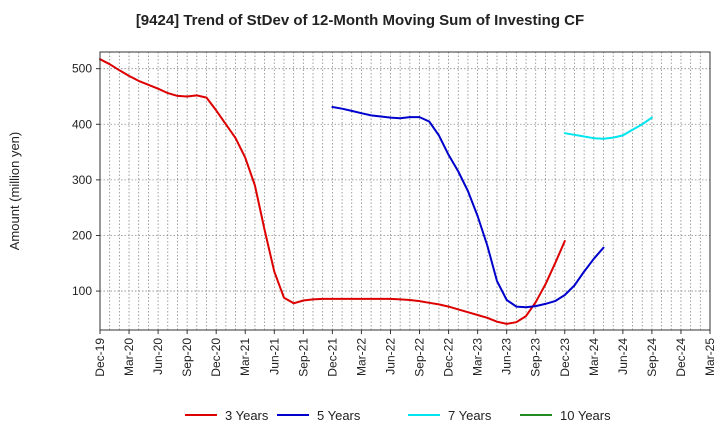  I want to click on x-tick-label: Sep-20, so click(187, 357).